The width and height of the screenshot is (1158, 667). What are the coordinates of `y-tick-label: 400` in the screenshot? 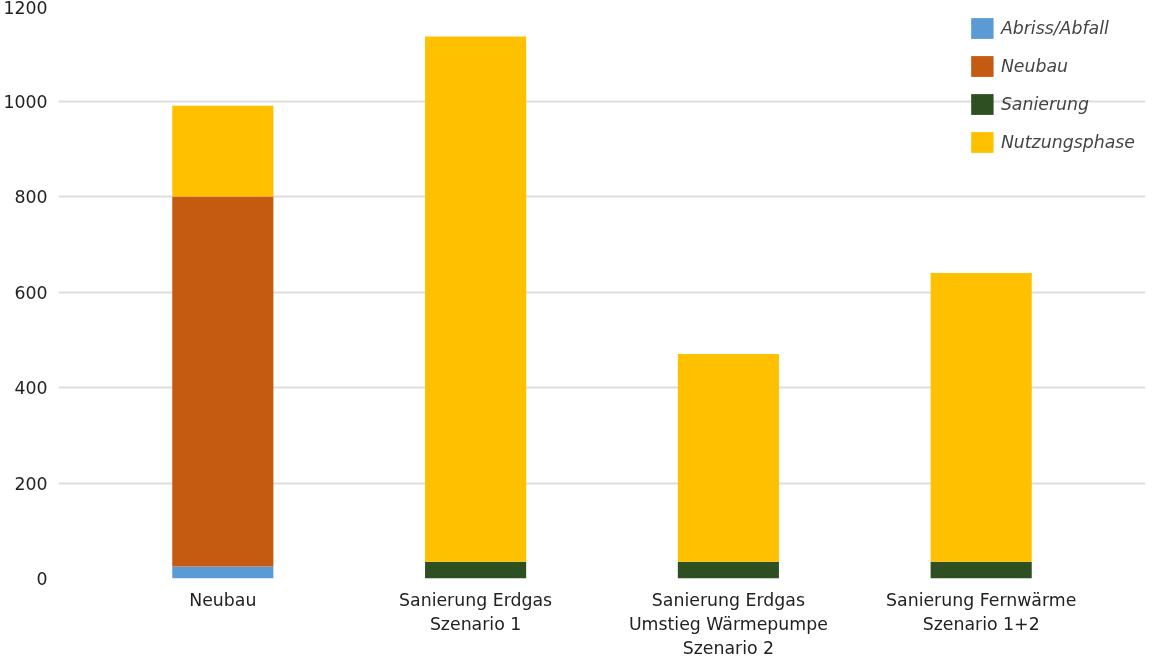 It's located at (31, 388).